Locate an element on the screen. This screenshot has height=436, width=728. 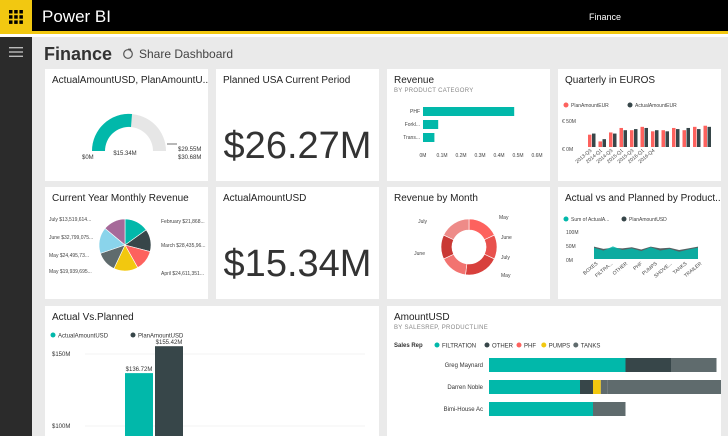
data-label: $136.72M is located at coordinates (139, 370).